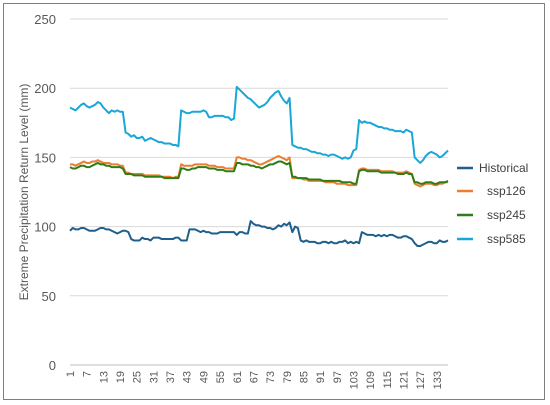 This screenshot has width=550, height=405. I want to click on x-tick-label: 103, so click(355, 380).